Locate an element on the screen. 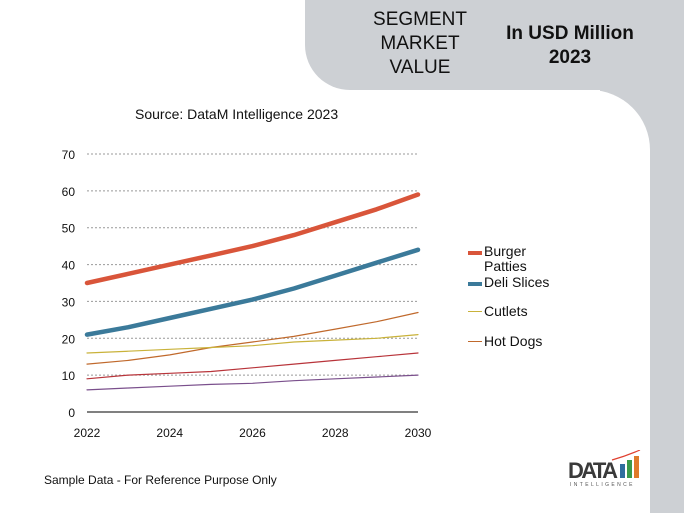  legend-item-cutlets: Cutlets is located at coordinates (528, 311).